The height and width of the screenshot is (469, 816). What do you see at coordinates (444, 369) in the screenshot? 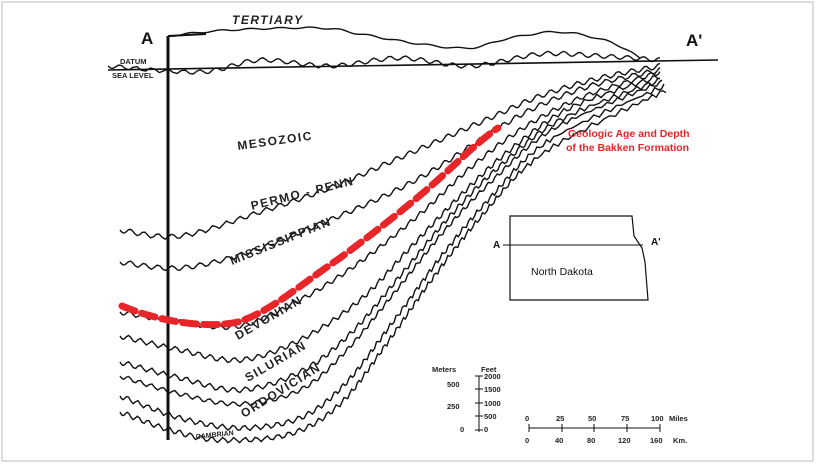
I see `meters-header: Meters` at bounding box center [444, 369].